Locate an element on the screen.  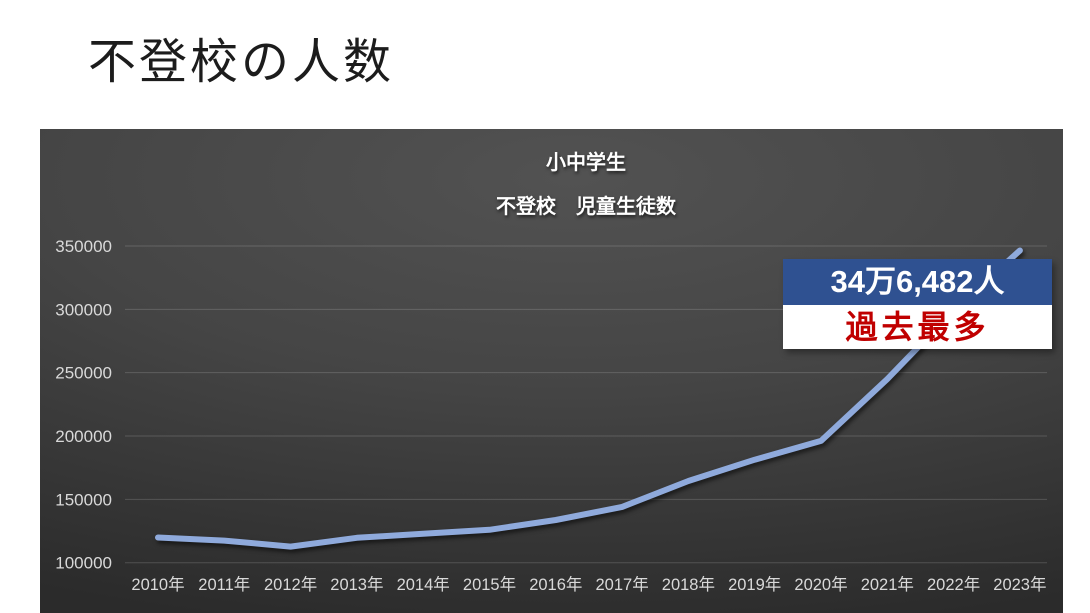
y-axis-tick-label: 100000 is located at coordinates (83, 563).